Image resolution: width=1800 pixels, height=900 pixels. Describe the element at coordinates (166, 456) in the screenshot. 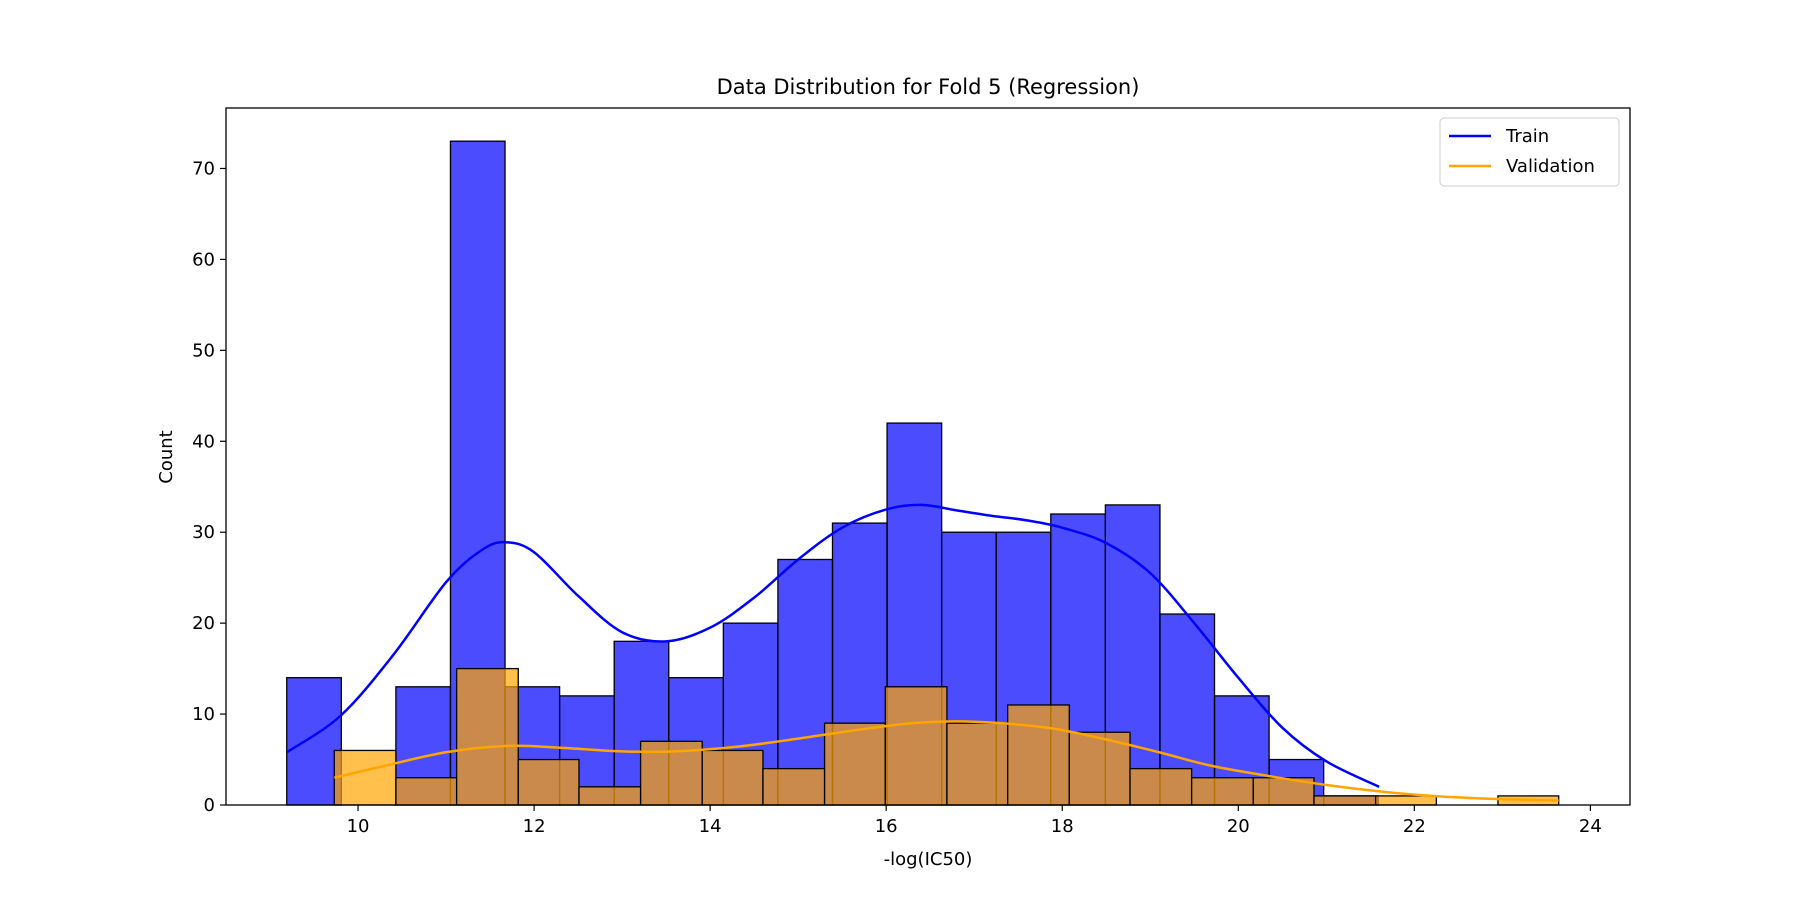

I see `y-axis-label: Count` at that location.